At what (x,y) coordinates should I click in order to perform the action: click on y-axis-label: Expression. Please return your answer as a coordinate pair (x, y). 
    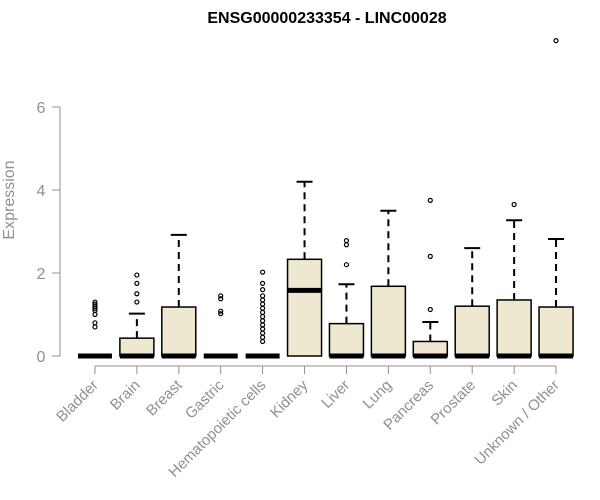
    Looking at the image, I should click on (9, 199).